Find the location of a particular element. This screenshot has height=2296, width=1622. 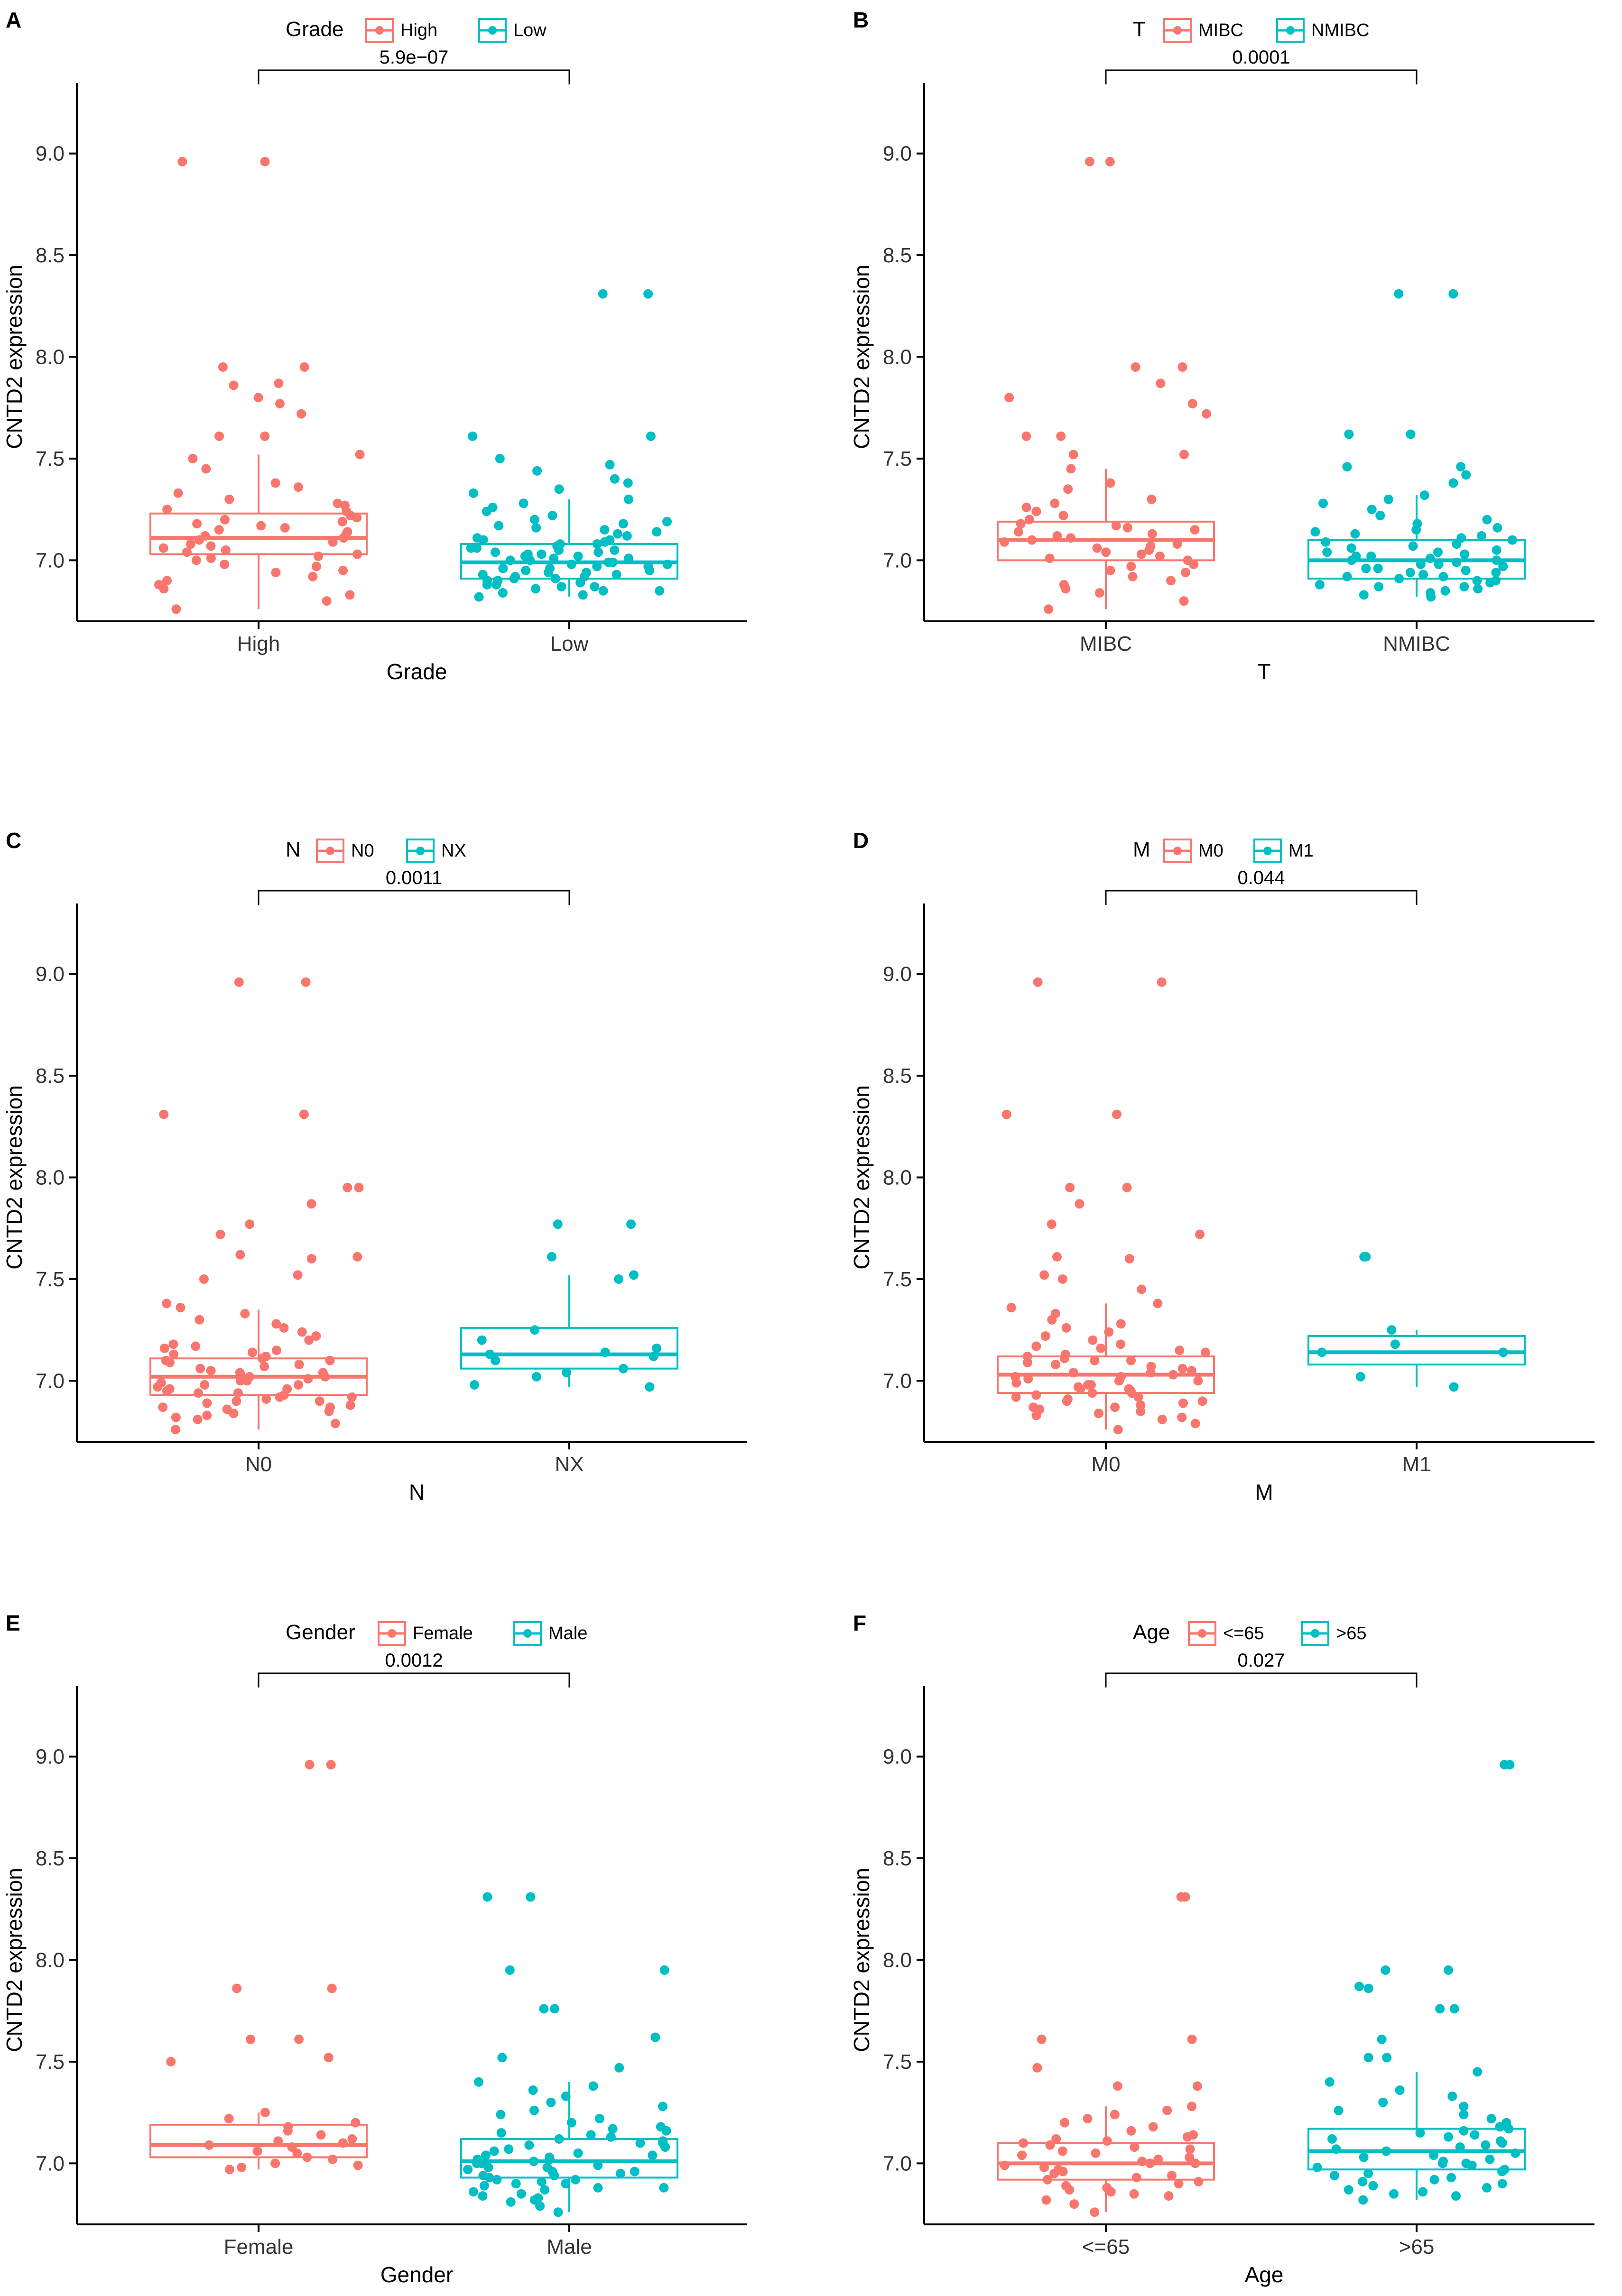

y-axis-label: CNTD2 expression is located at coordinates (14, 1960).